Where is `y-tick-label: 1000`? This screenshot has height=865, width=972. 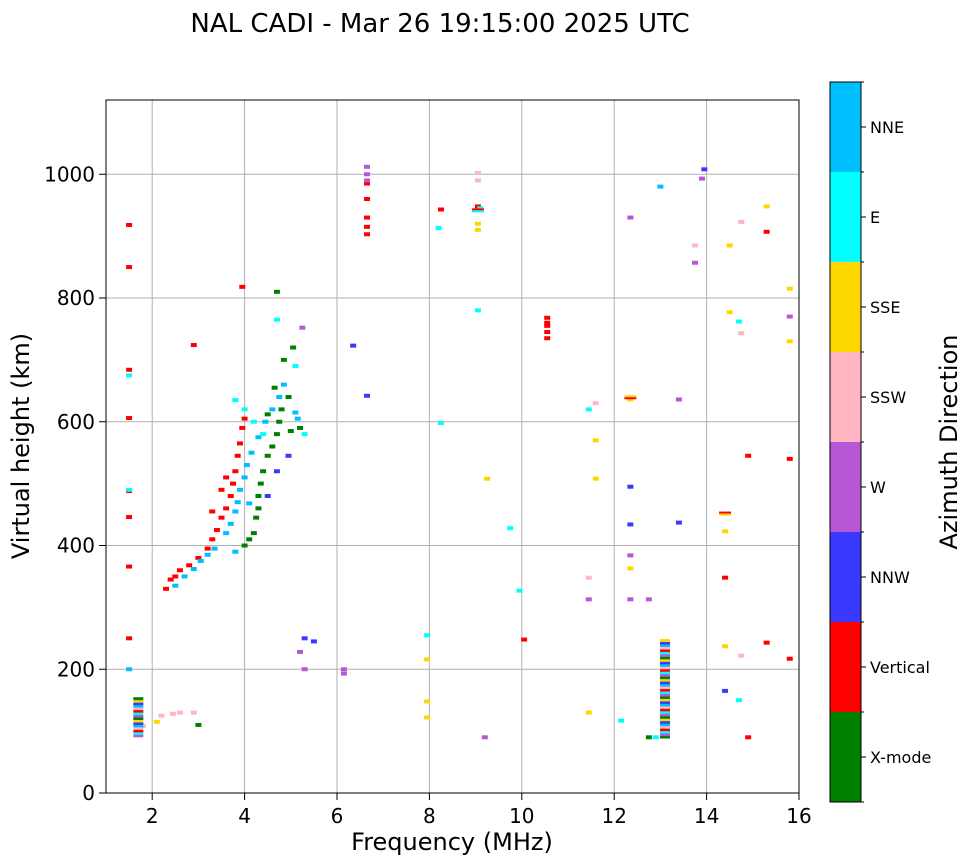 y-tick-label: 1000 is located at coordinates (69, 174).